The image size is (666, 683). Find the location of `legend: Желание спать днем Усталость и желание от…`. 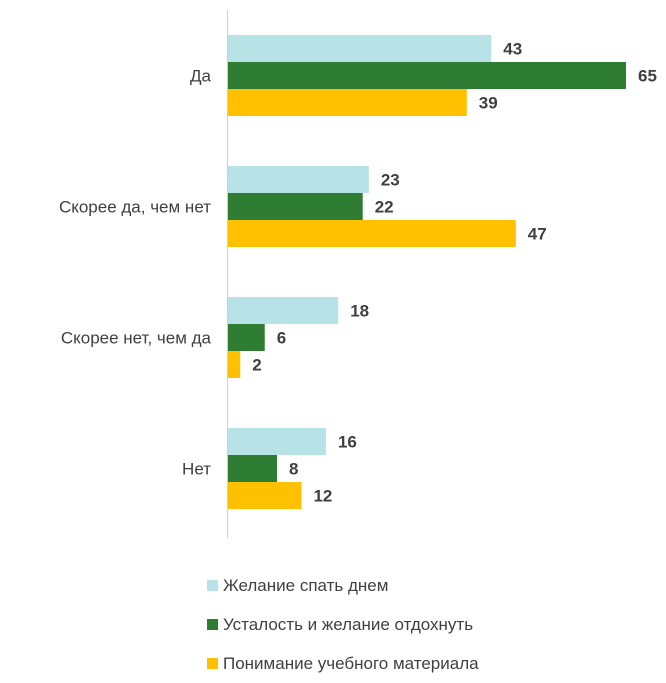

legend: Желание спать днем Усталость и желание от… is located at coordinates (343, 624).